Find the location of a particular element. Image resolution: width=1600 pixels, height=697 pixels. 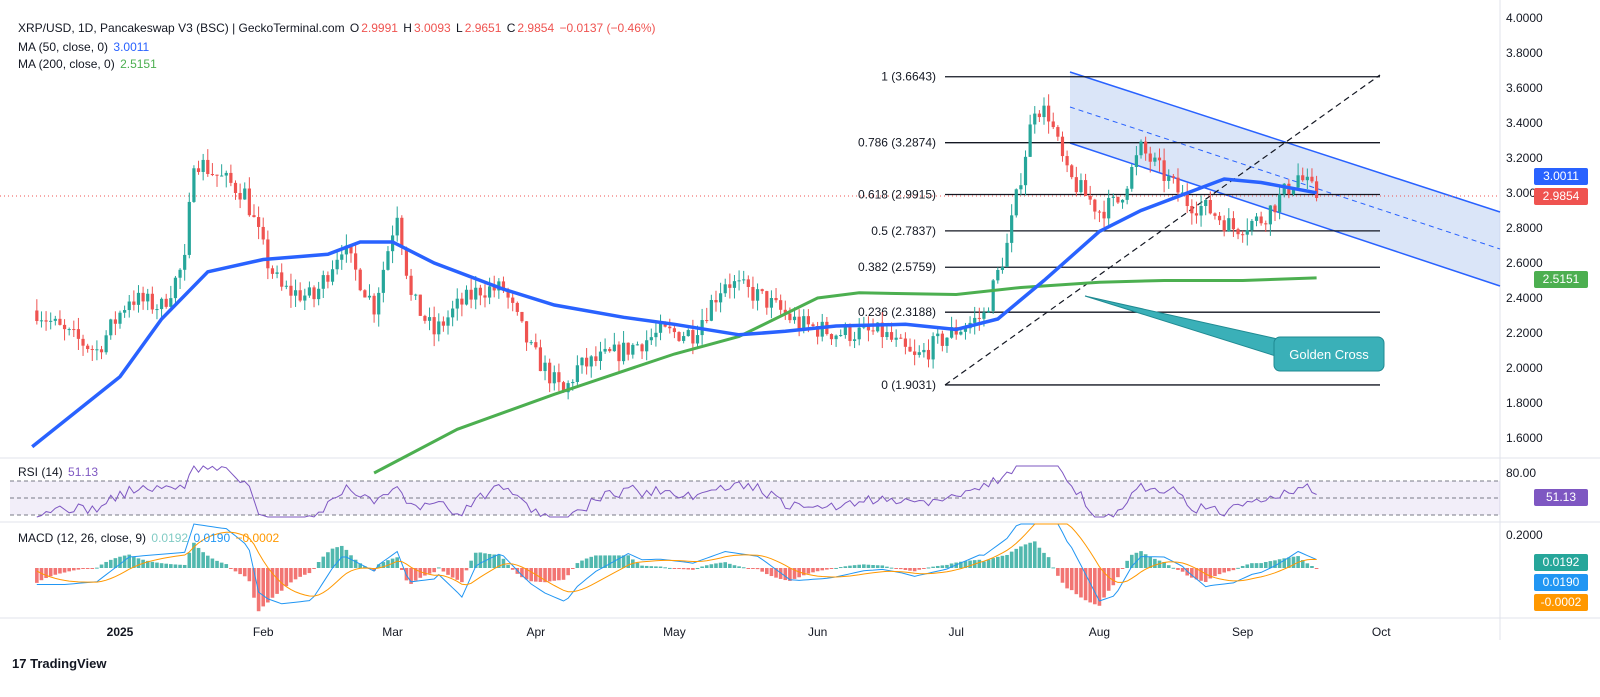

price-axis-tick: 3.8000 is located at coordinates (1524, 53).